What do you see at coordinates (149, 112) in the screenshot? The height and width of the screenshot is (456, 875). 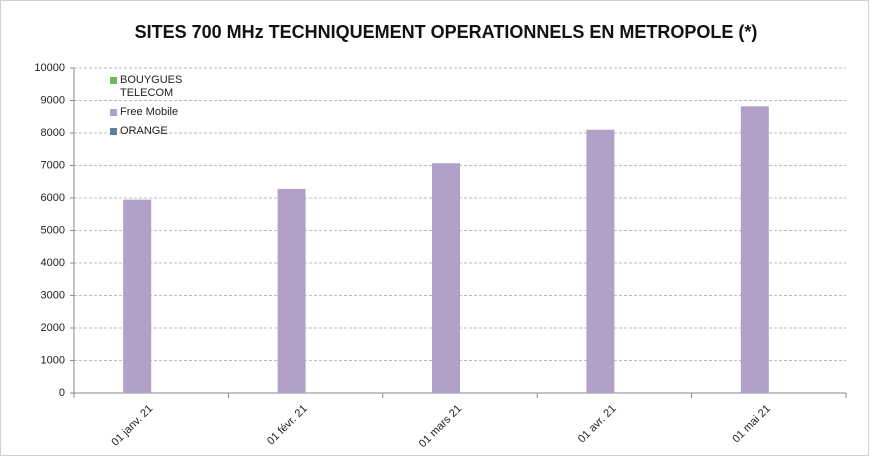 I see `legend-label: Free Mobile` at bounding box center [149, 112].